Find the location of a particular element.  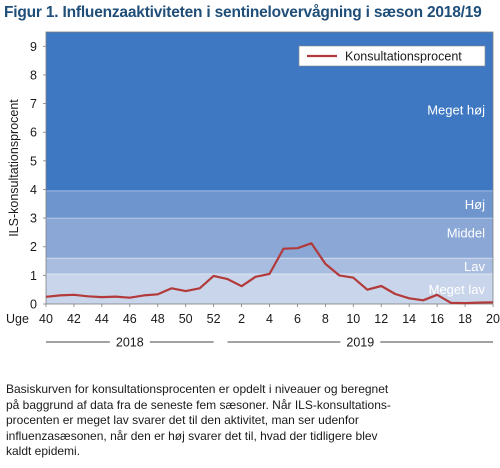

legend: Konsultationsprocent is located at coordinates (392, 56).